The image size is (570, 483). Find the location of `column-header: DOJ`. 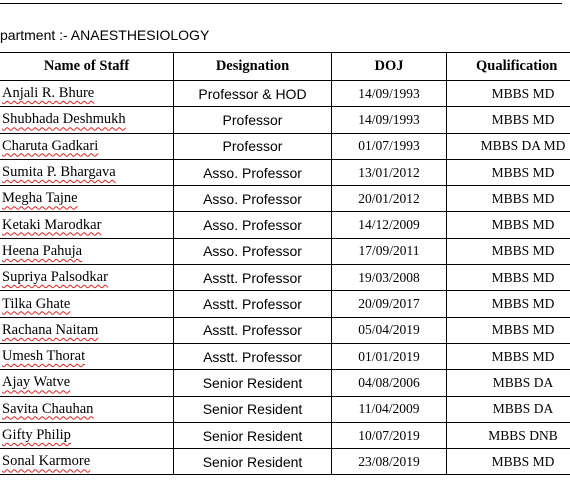

column-header: DOJ is located at coordinates (389, 66).